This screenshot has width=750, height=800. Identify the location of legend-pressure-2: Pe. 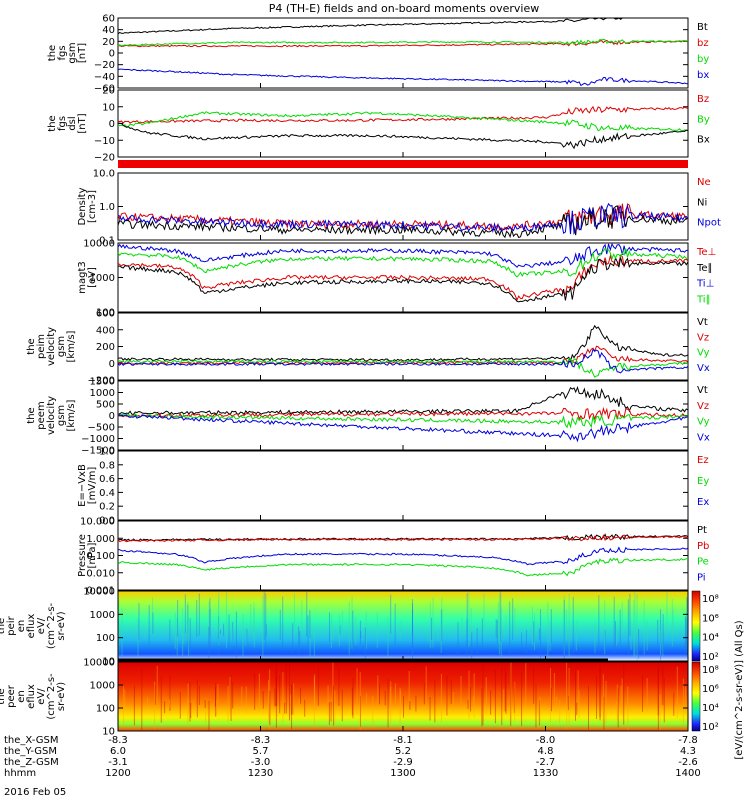
(703, 562).